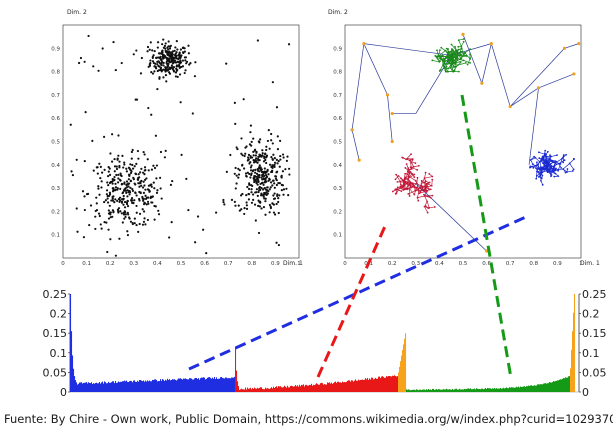  I want to click on noise-node, so click(387, 95).